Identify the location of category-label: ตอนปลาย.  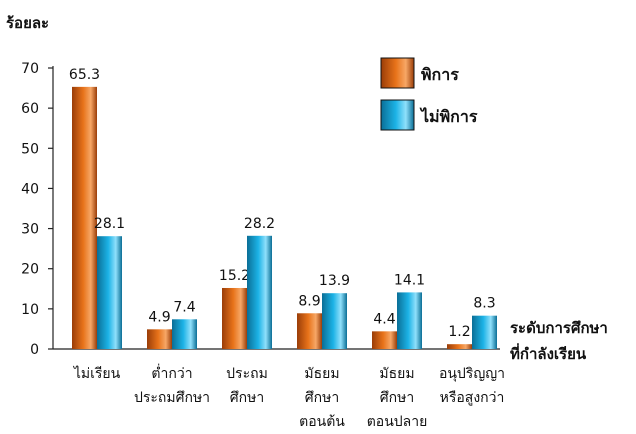
(397, 422).